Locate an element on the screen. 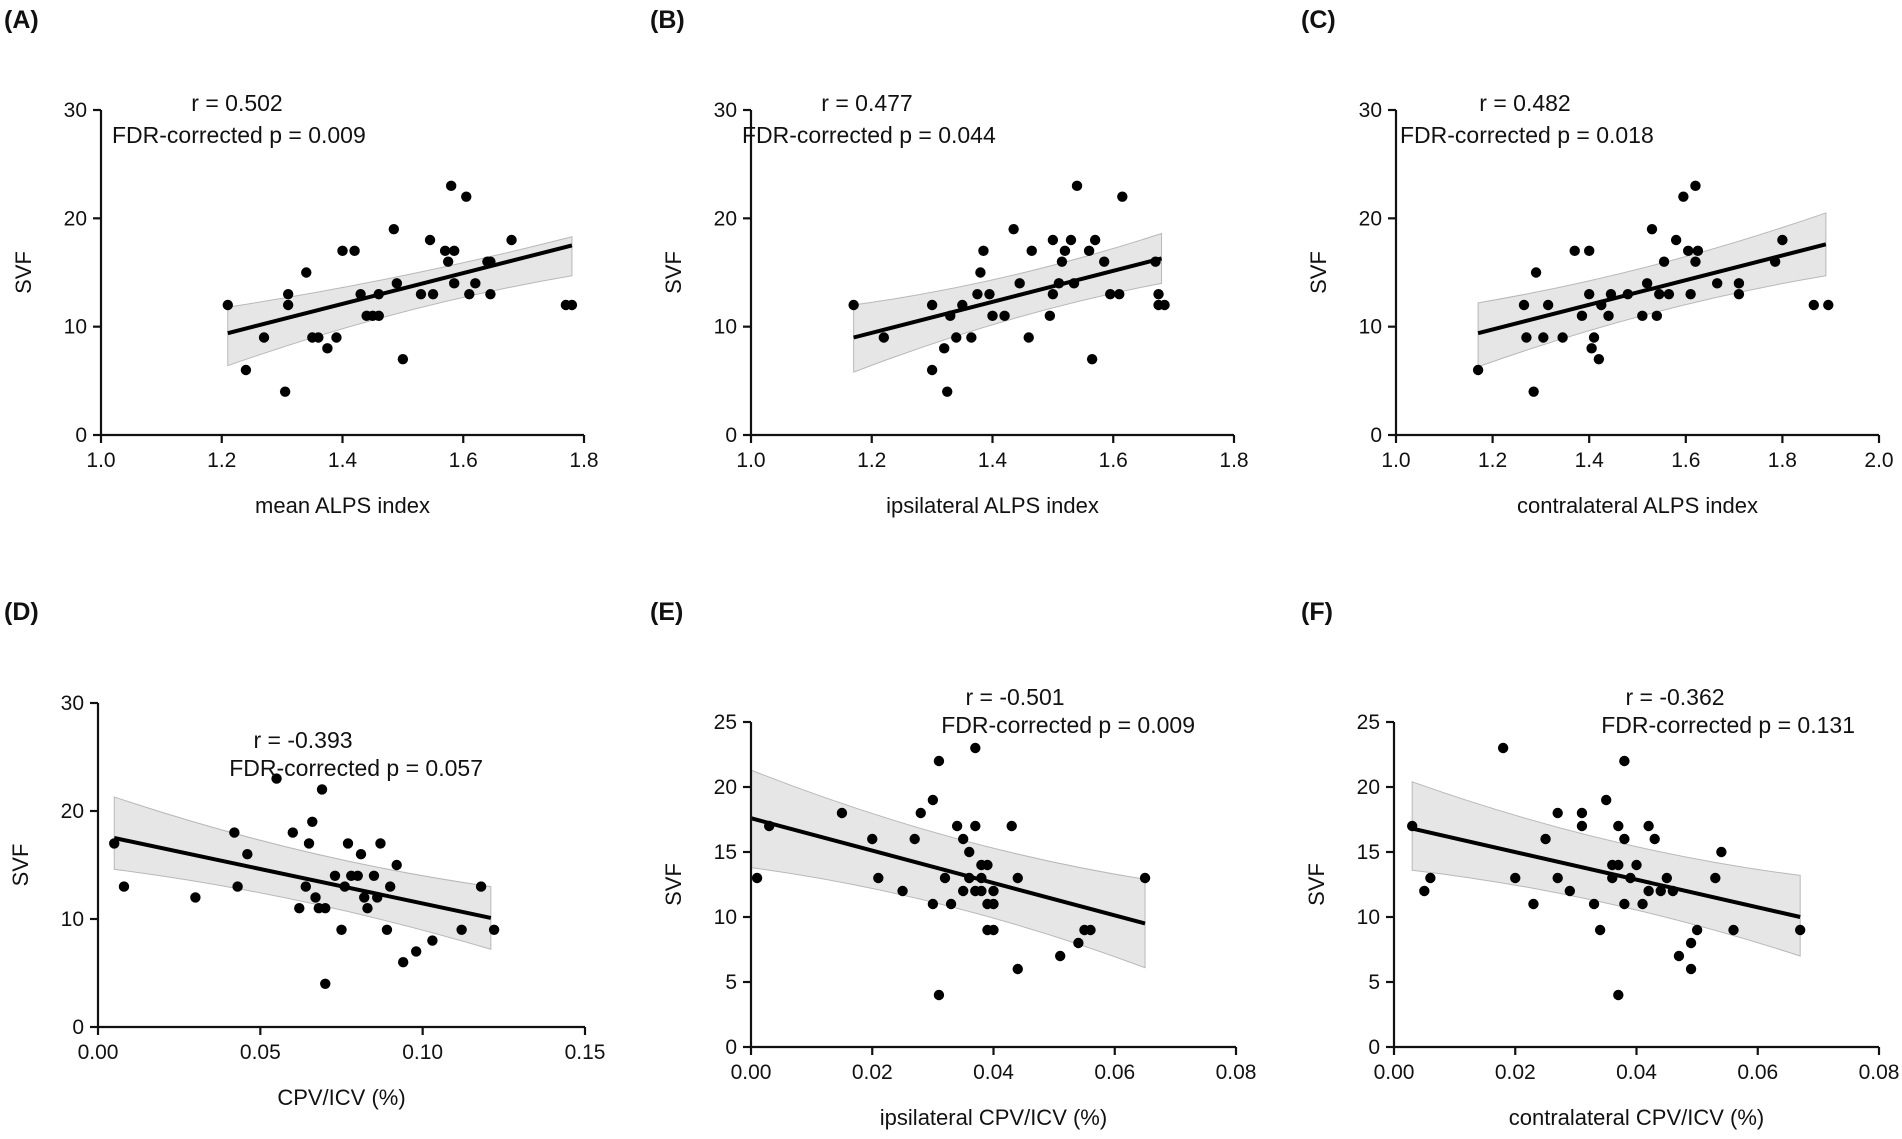  x-tick-label: 0.00 is located at coordinates (1394, 1072).